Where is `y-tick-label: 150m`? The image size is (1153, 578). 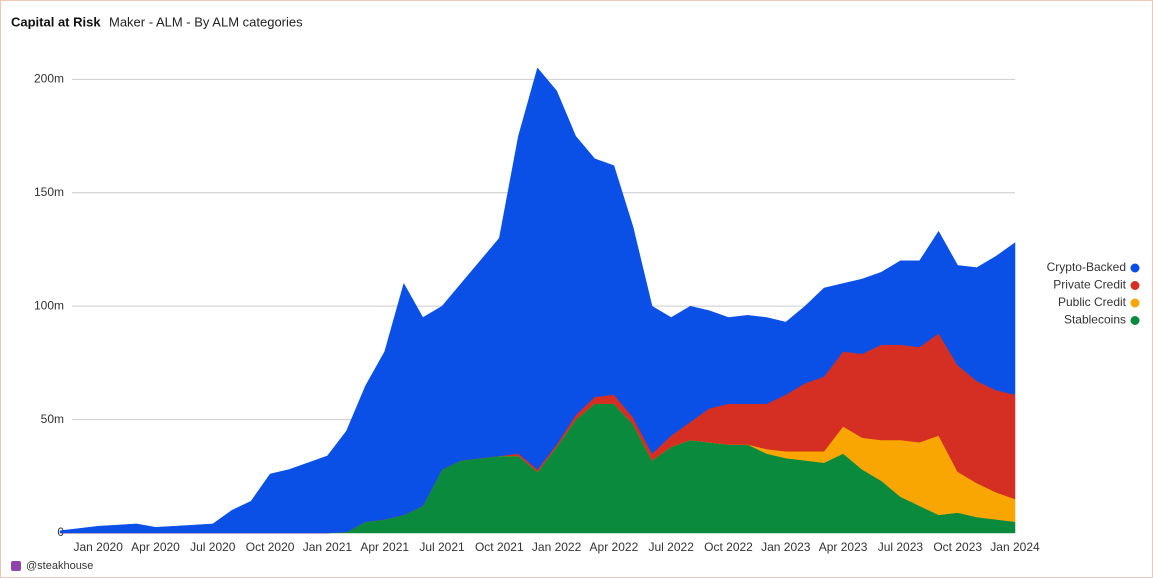 y-tick-label: 150m is located at coordinates (49, 192).